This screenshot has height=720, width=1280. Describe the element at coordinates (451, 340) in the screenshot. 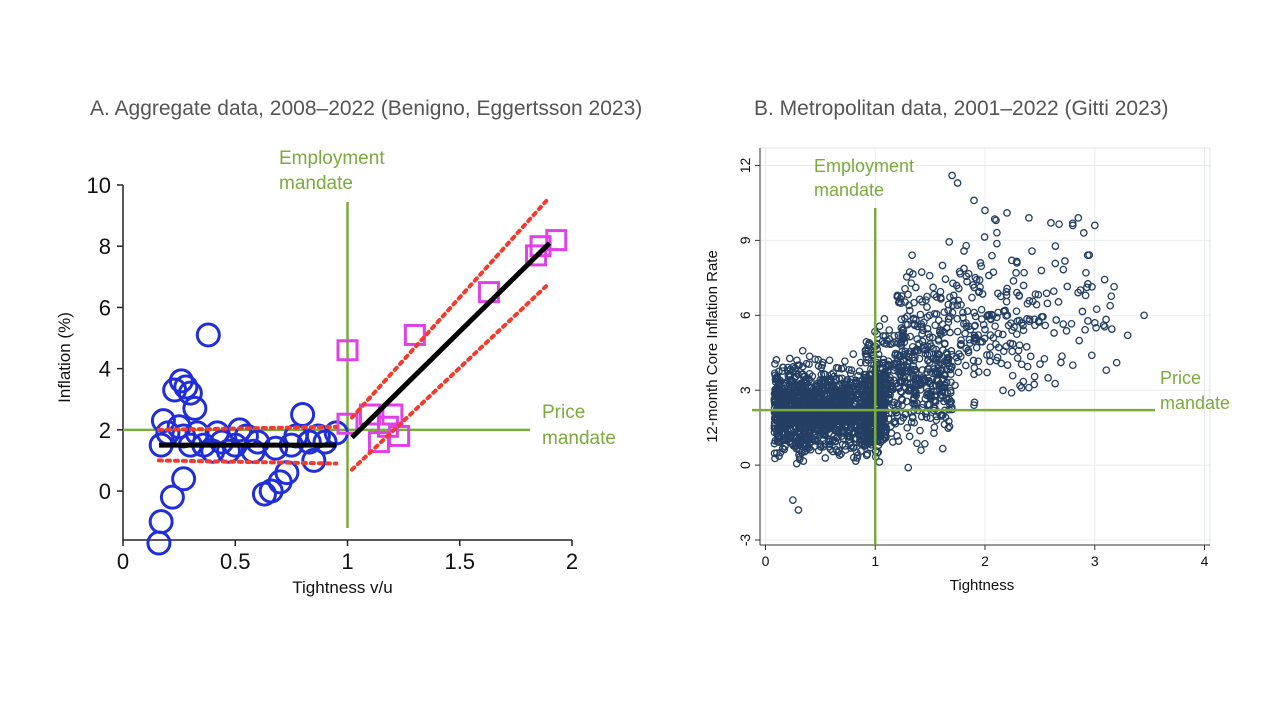

I see `fit-line` at that location.